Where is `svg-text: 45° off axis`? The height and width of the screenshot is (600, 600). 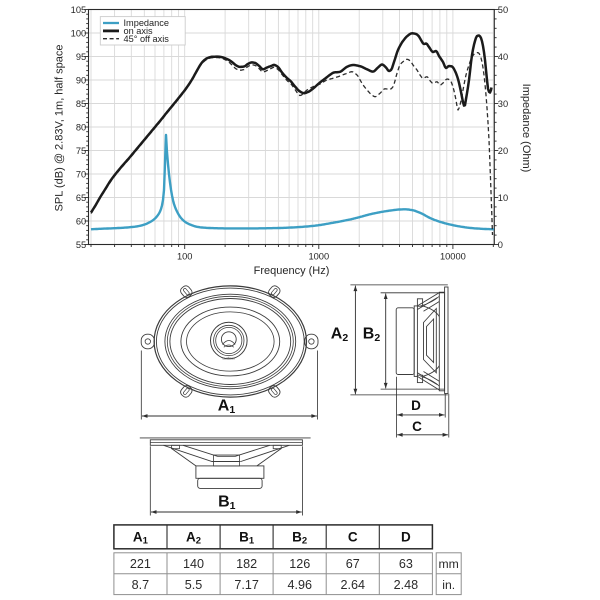 svg-text: 45° off axis is located at coordinates (147, 39).